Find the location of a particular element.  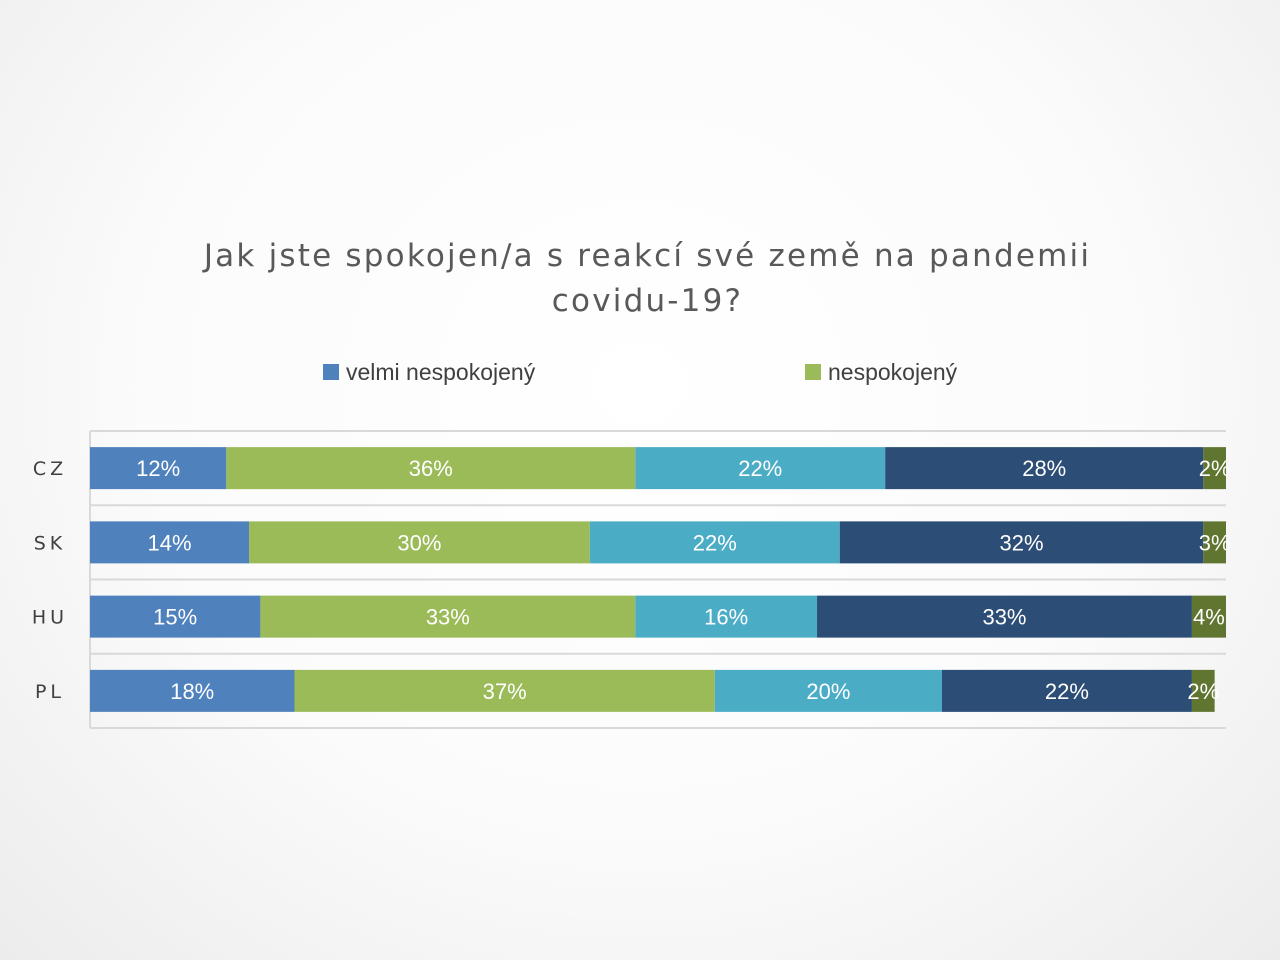

data-label-hu-4: 33% is located at coordinates (1004, 617).